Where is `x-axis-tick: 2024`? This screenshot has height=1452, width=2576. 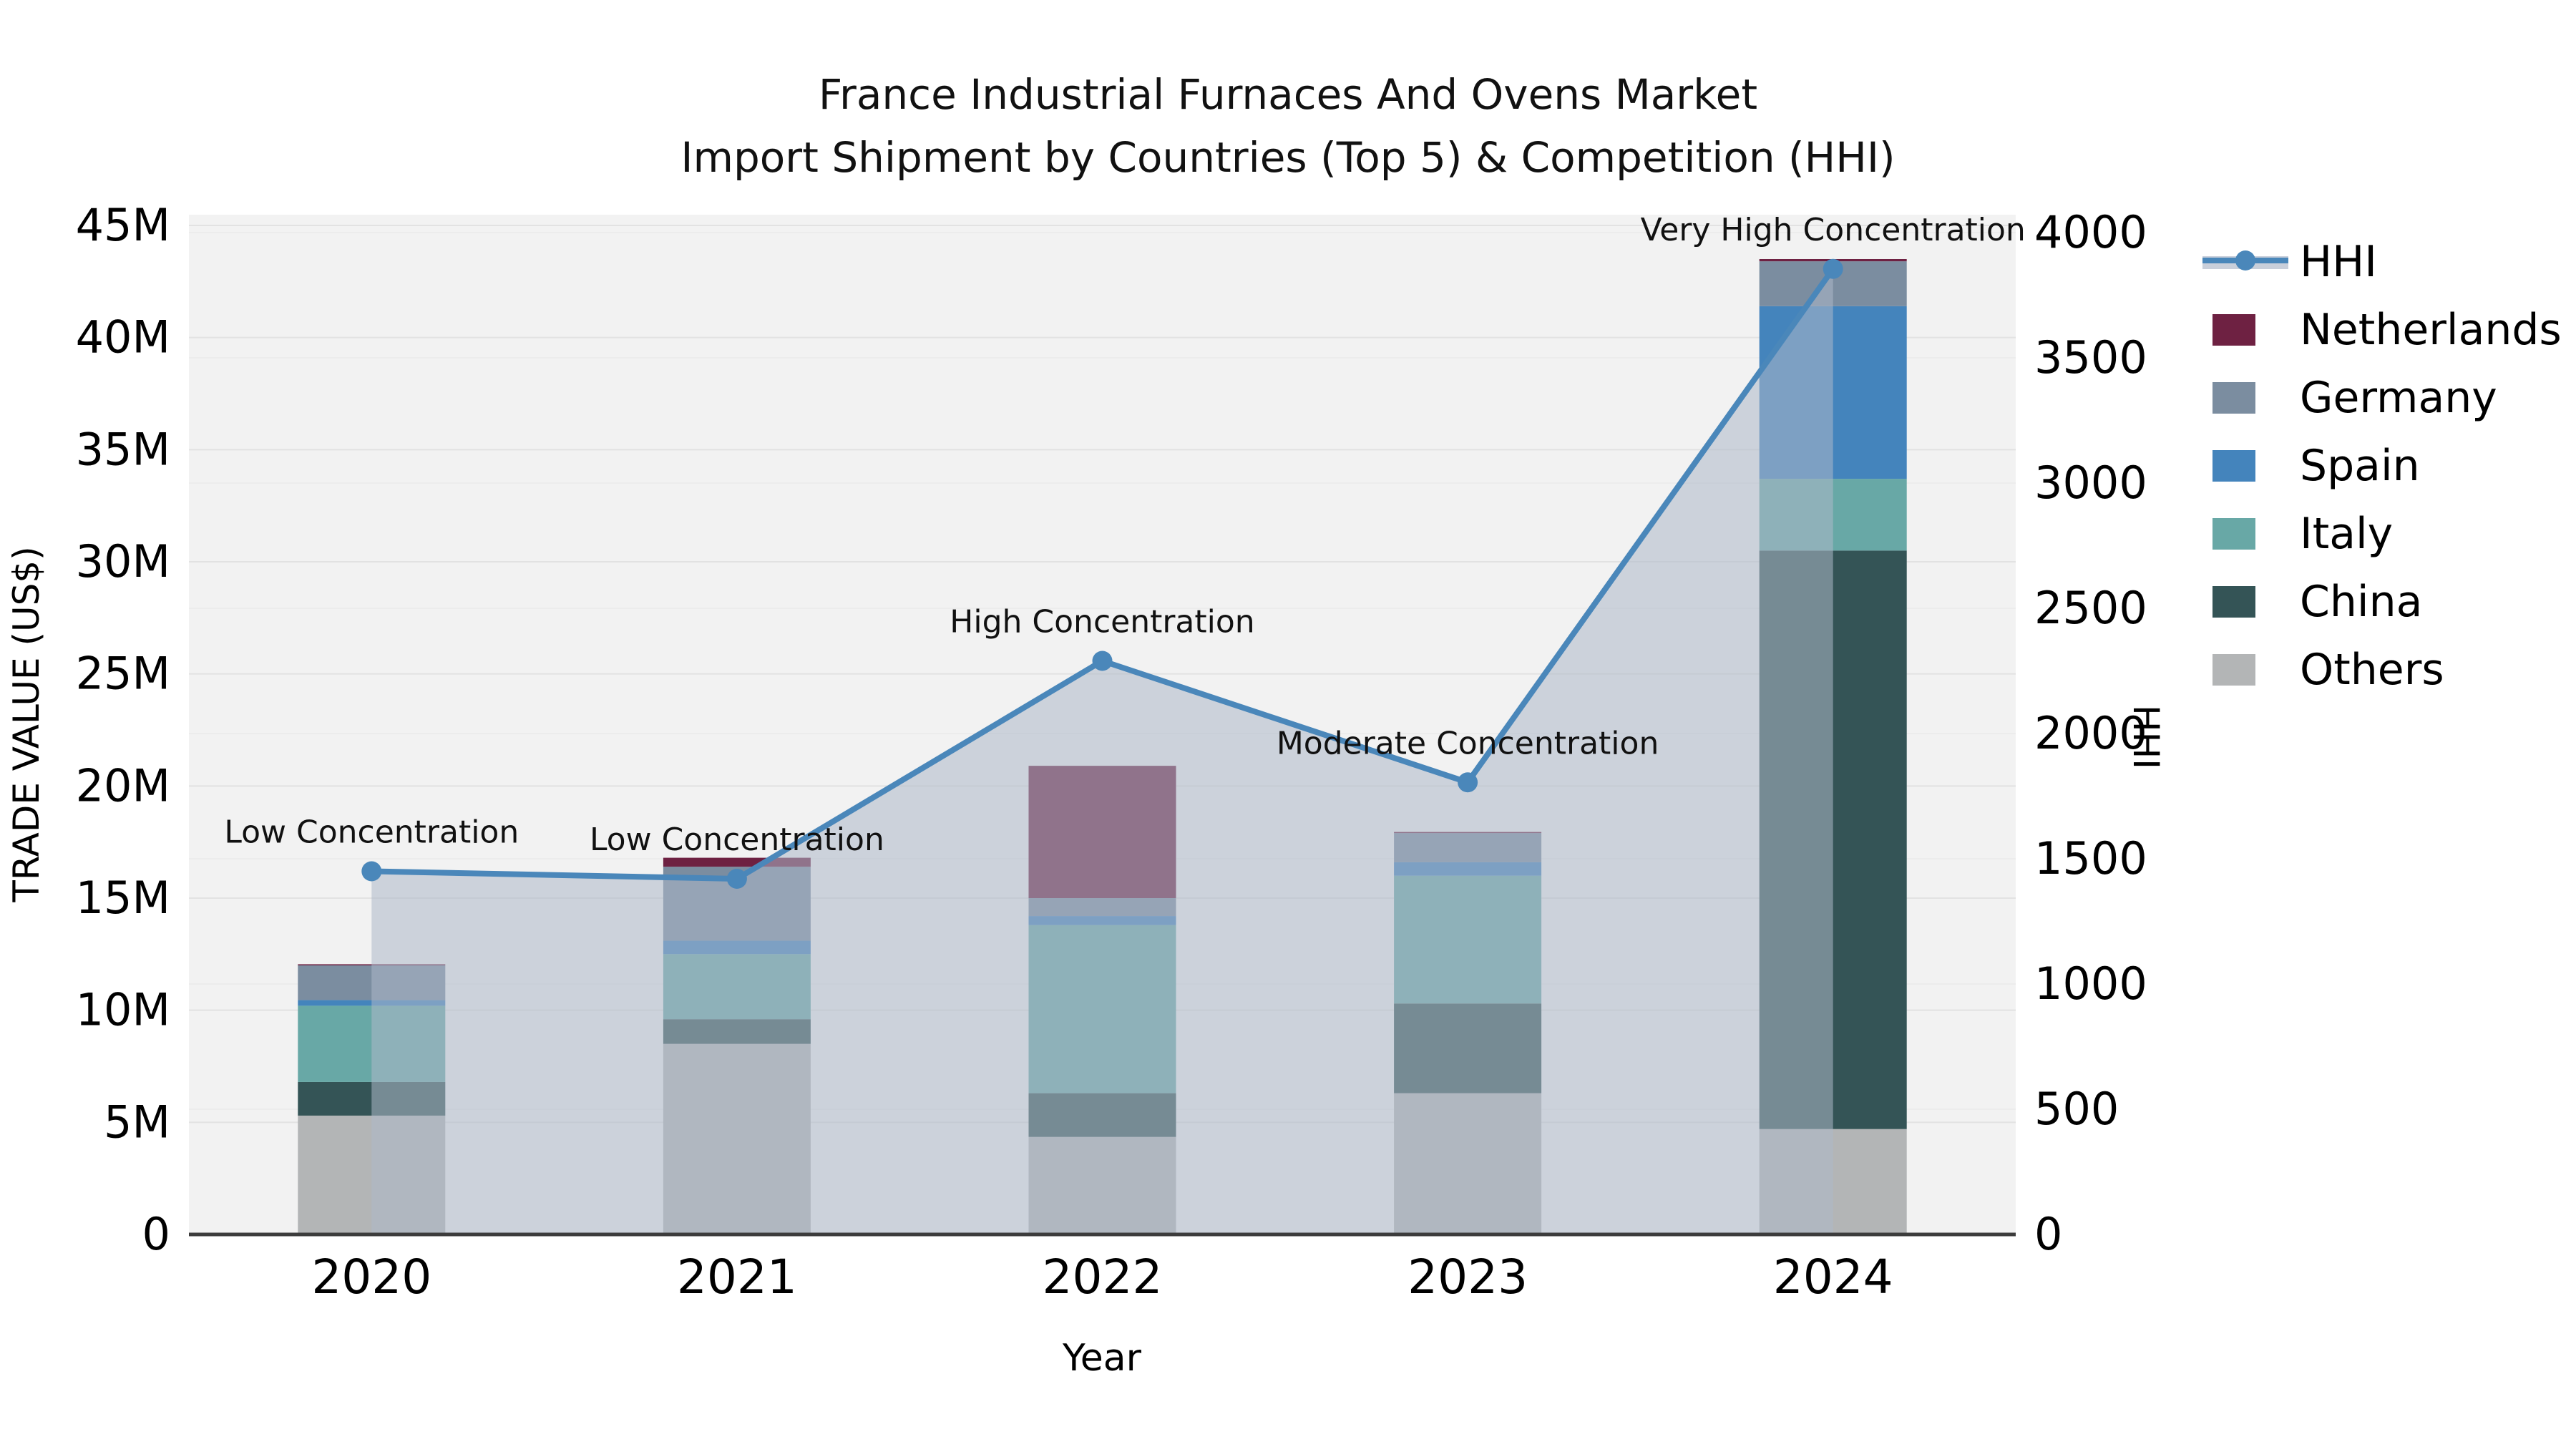 x-axis-tick: 2024 is located at coordinates (1833, 1277).